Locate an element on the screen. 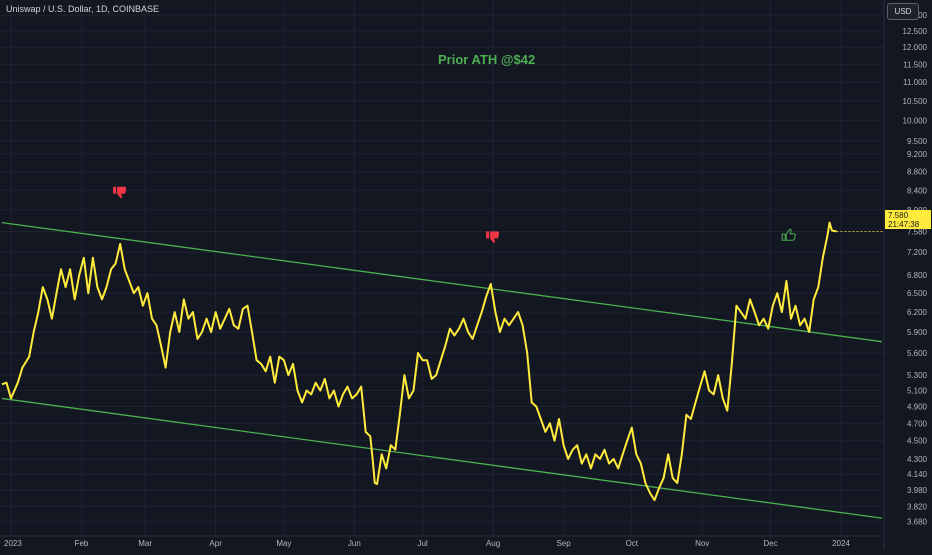 The image size is (932, 555). y-tick-label: 4.500 is located at coordinates (917, 441).